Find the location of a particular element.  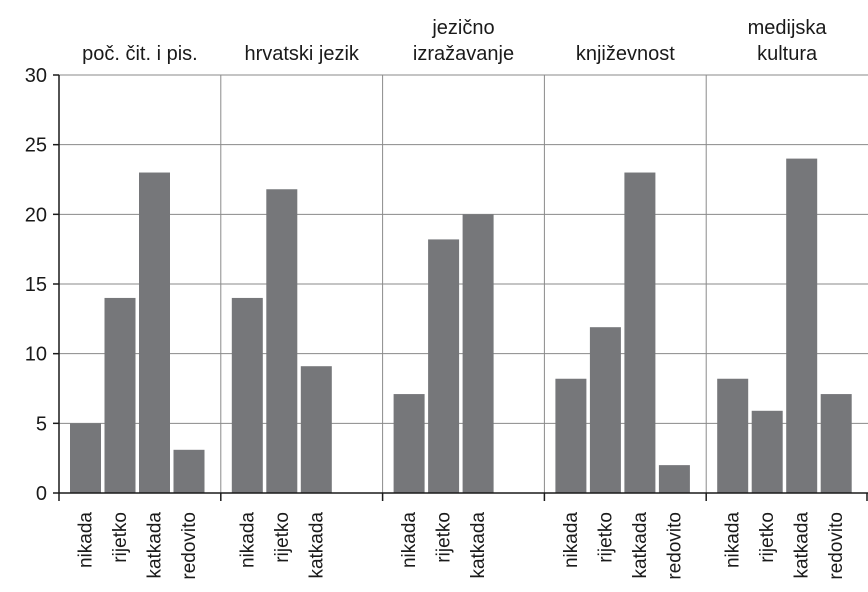

panel-title: medijska is located at coordinates (788, 28).